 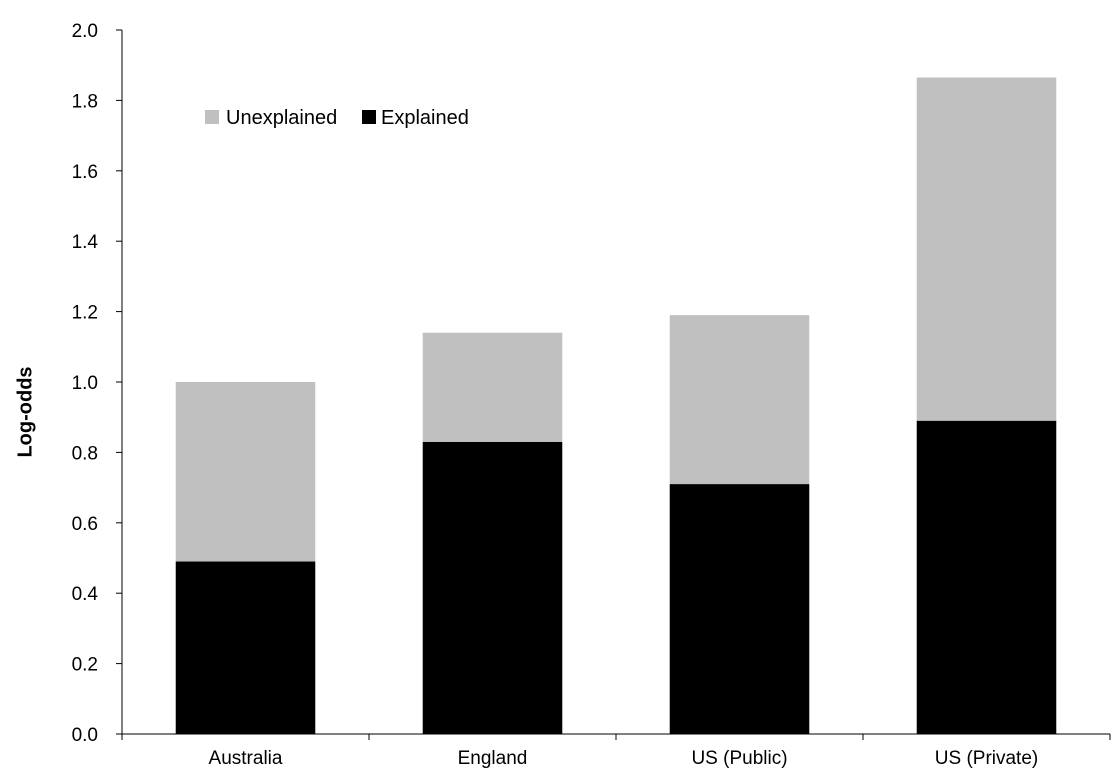 What do you see at coordinates (245, 647) in the screenshot?
I see `bar-explained-australia` at bounding box center [245, 647].